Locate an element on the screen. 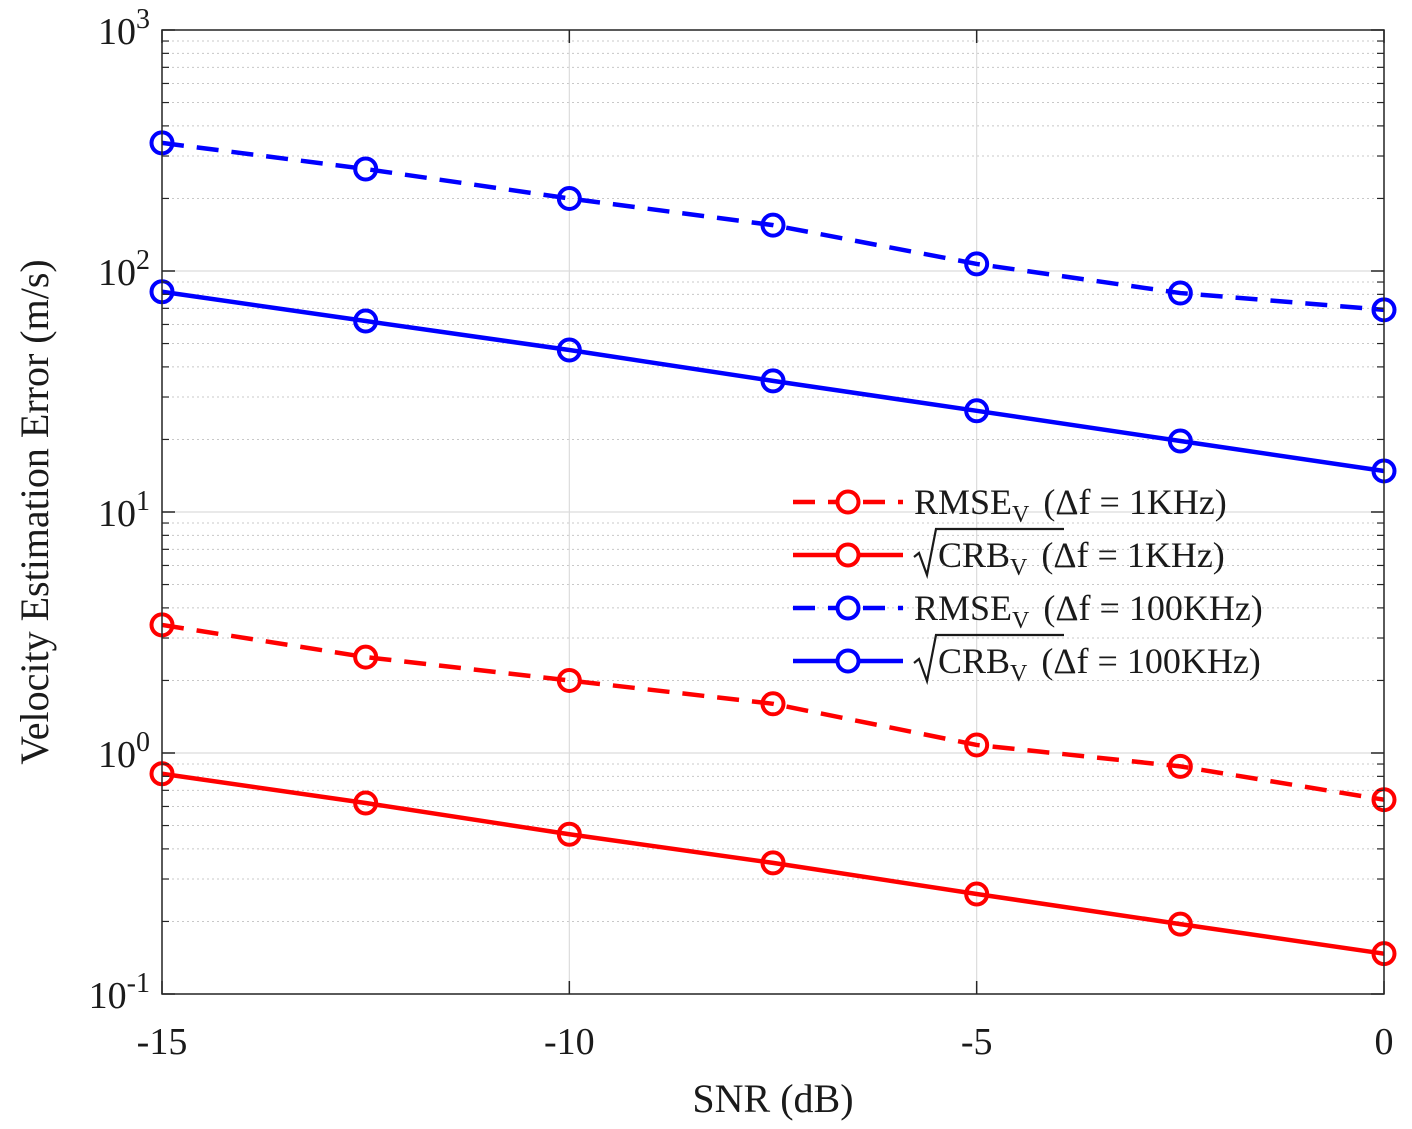  legend-label: RMSEV (Δf = 1KHz) is located at coordinates (1070, 505).